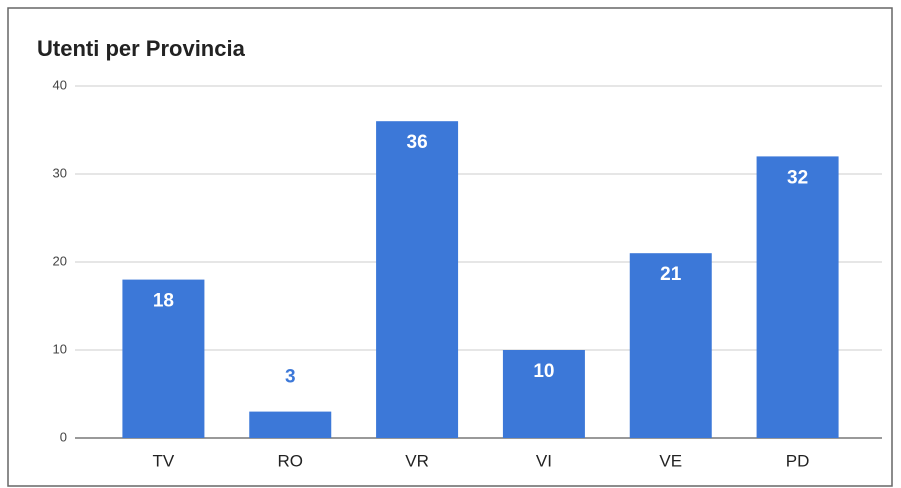 The height and width of the screenshot is (488, 901). I want to click on data-label: 36, so click(417, 142).